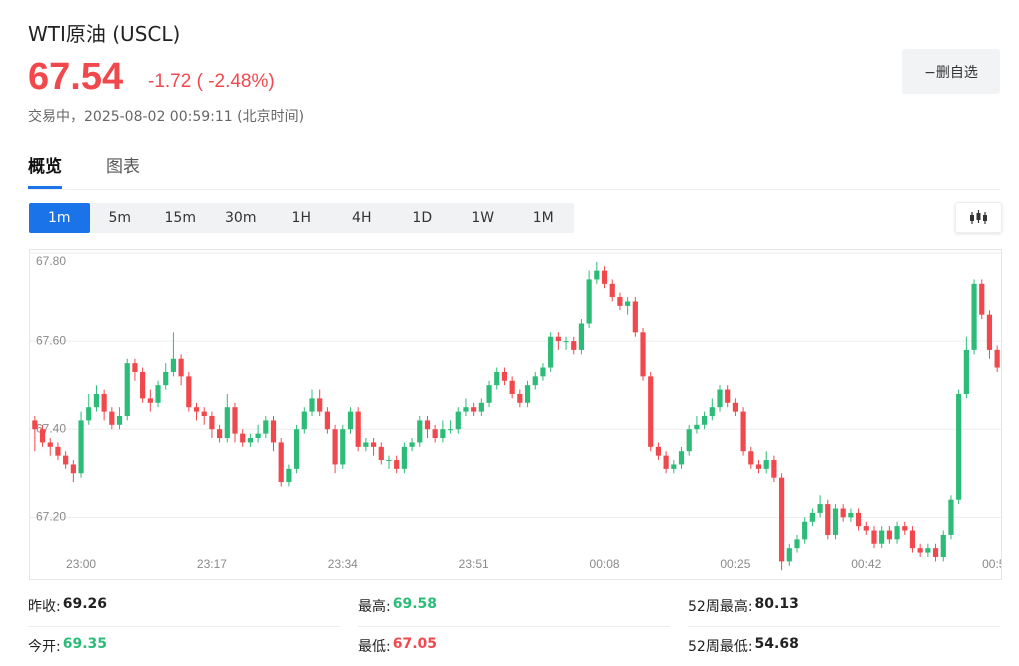 Image resolution: width=1019 pixels, height=666 pixels. I want to click on stat-label: 今开:, so click(44, 647).